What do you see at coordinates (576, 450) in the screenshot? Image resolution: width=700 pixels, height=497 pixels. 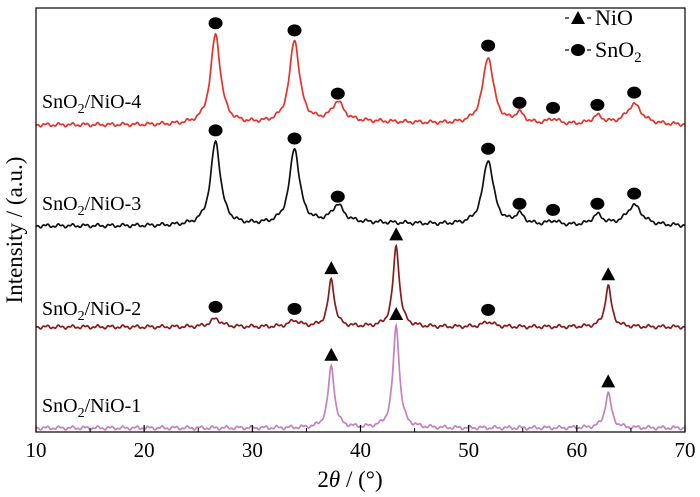 I see `x-tick-label: 60` at bounding box center [576, 450].